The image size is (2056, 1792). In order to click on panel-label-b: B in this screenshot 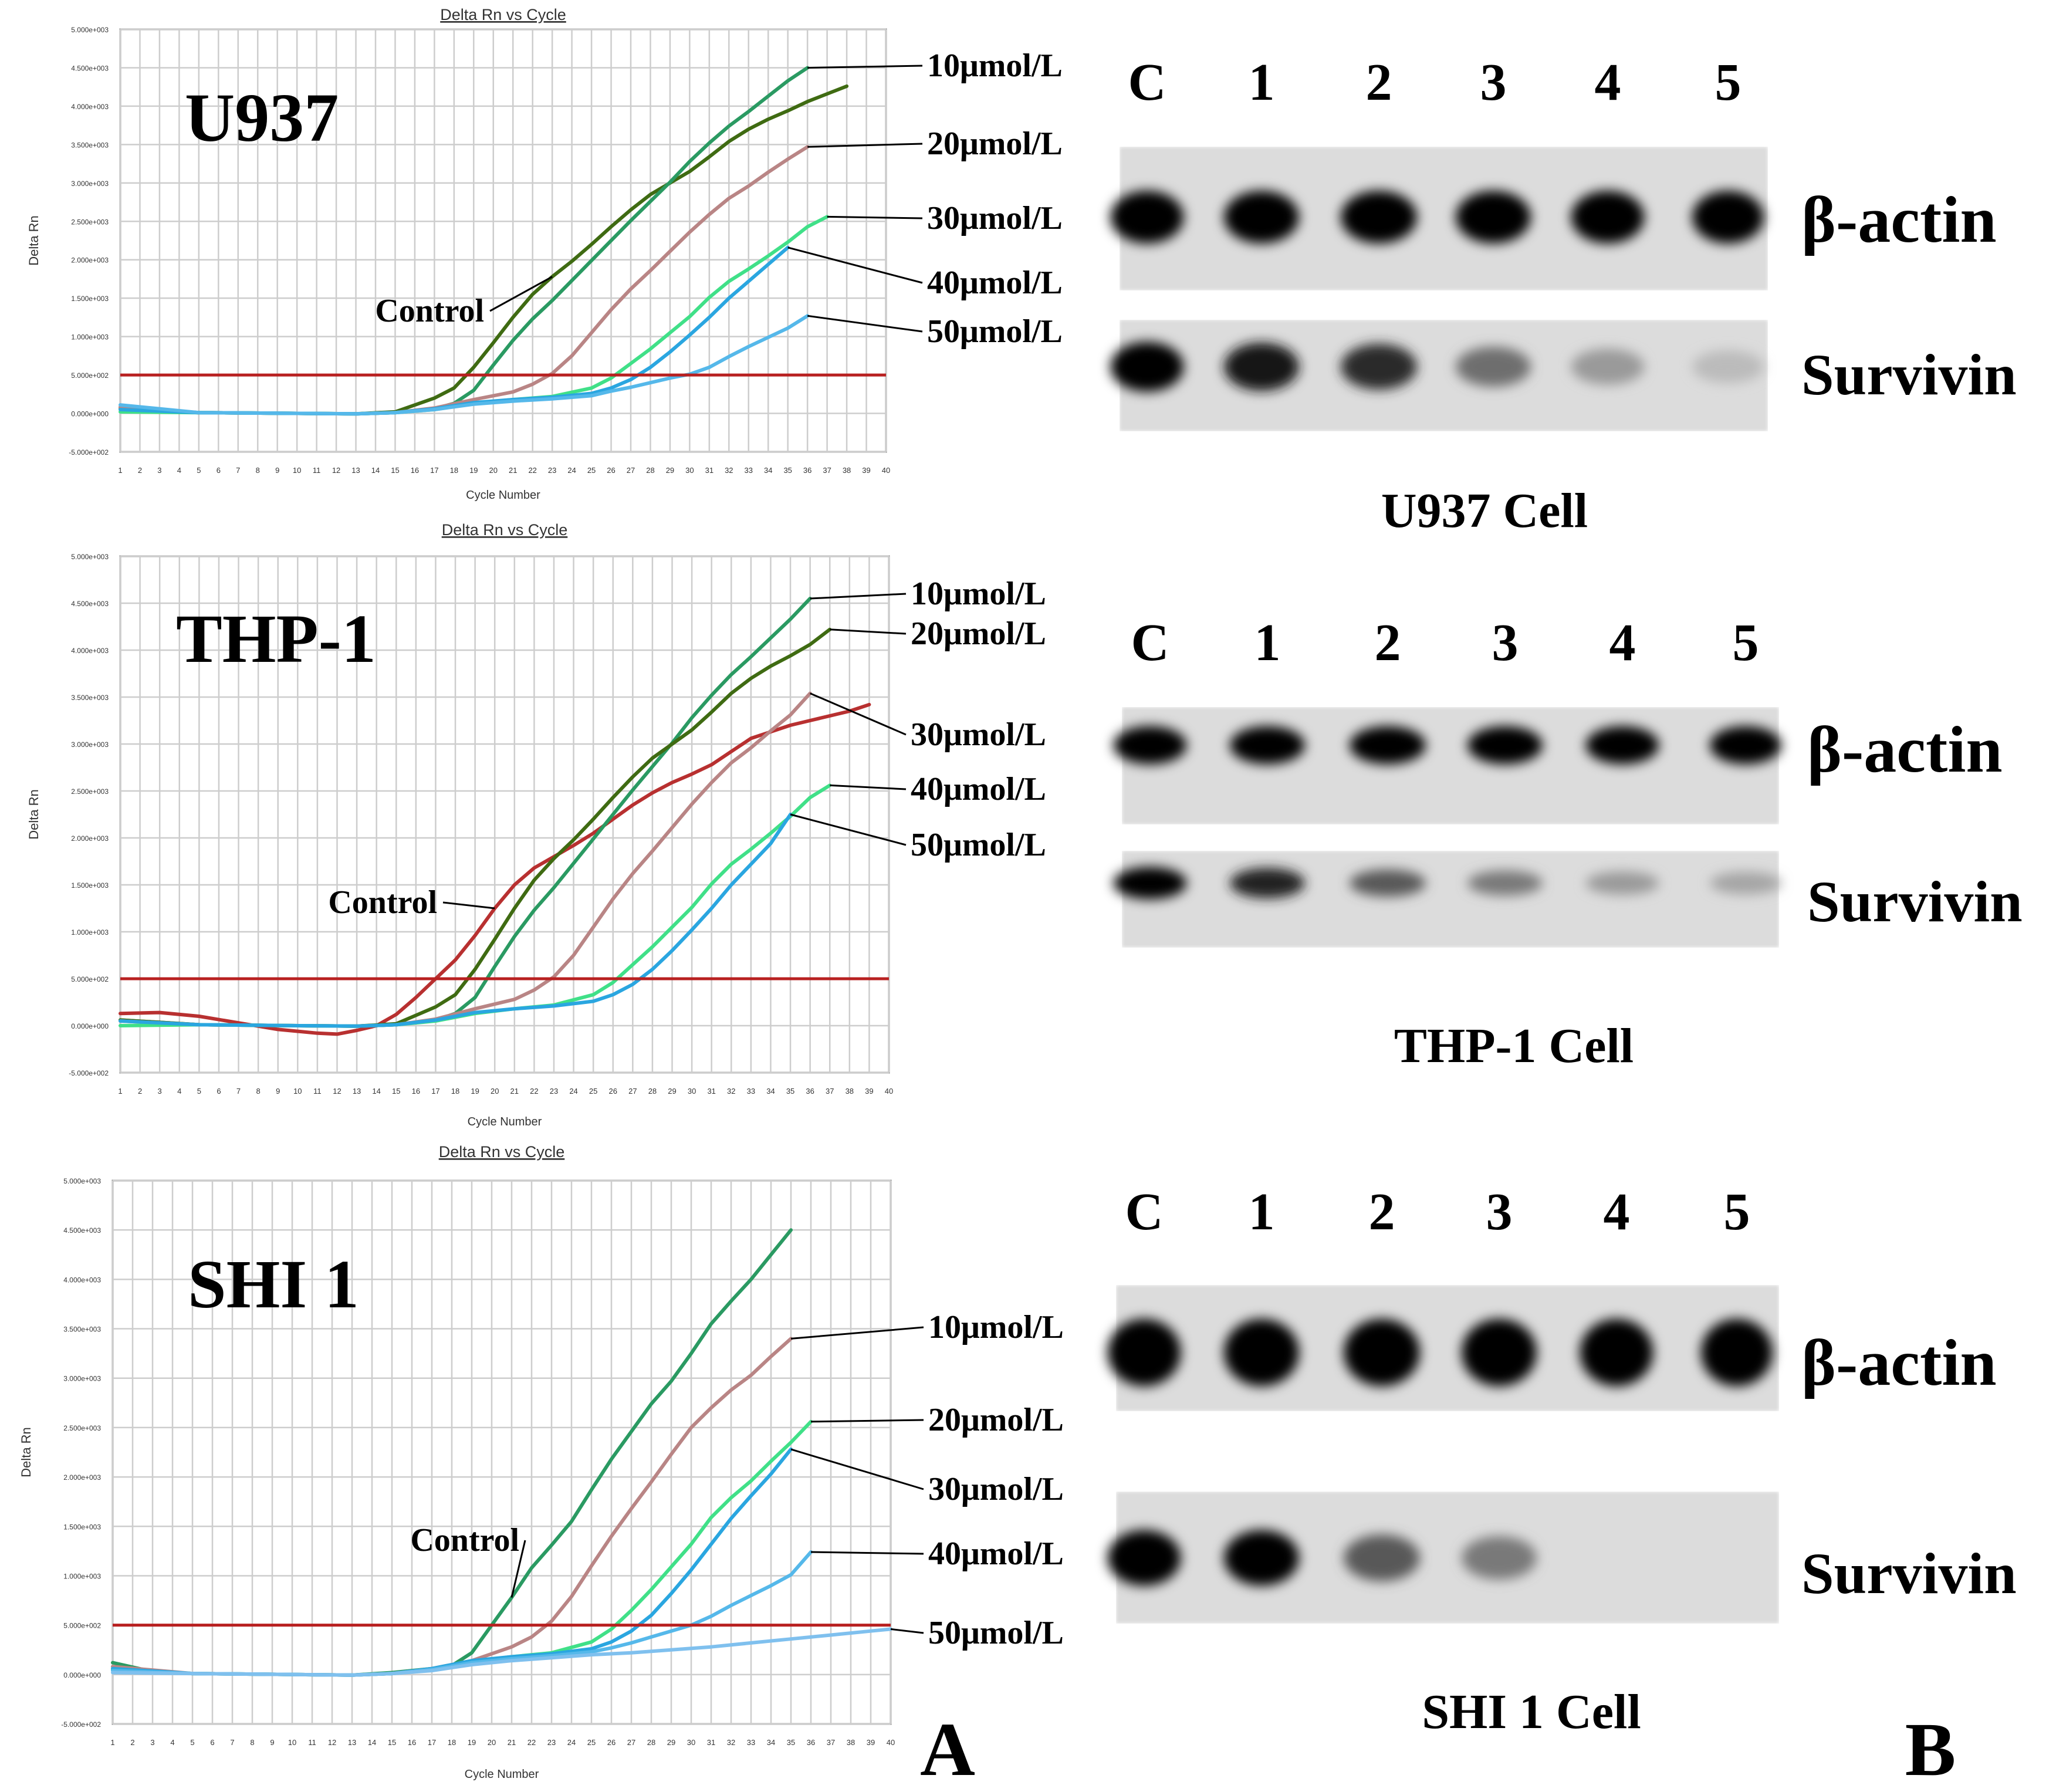, I will do `click(1931, 1750)`.